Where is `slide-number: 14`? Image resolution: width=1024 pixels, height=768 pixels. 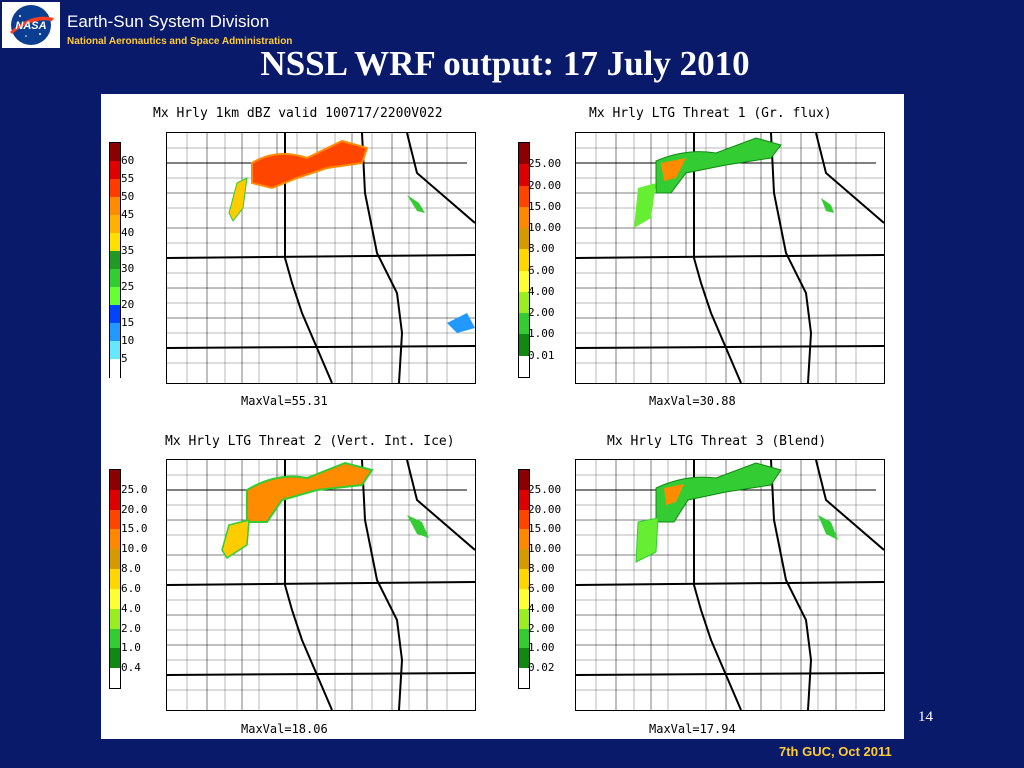 slide-number: 14 is located at coordinates (925, 717).